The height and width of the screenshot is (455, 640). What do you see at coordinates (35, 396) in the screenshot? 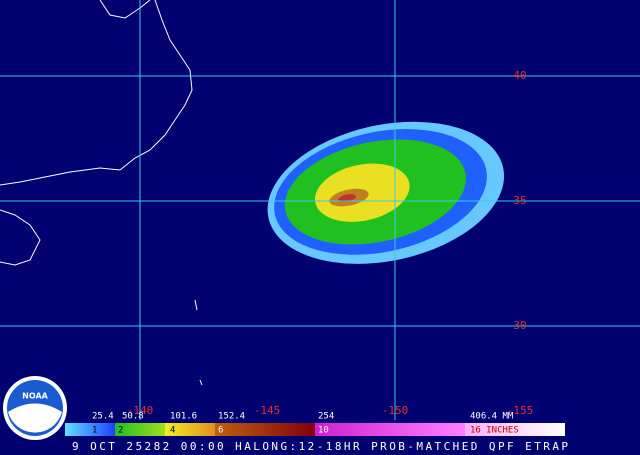
I see `logo-text: NOAA` at bounding box center [35, 396].